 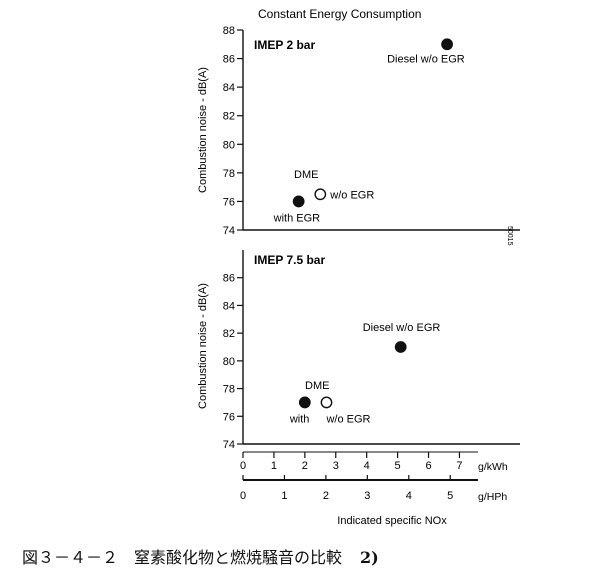 What do you see at coordinates (203, 130) in the screenshot?
I see `panel1-y-axis-label: Combustion noise - dB(A)` at bounding box center [203, 130].